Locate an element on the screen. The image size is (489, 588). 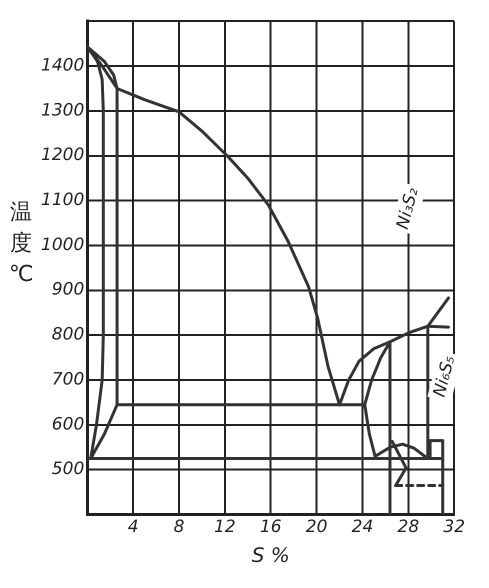
annotation: Ni₃S₂ is located at coordinates (408, 209).